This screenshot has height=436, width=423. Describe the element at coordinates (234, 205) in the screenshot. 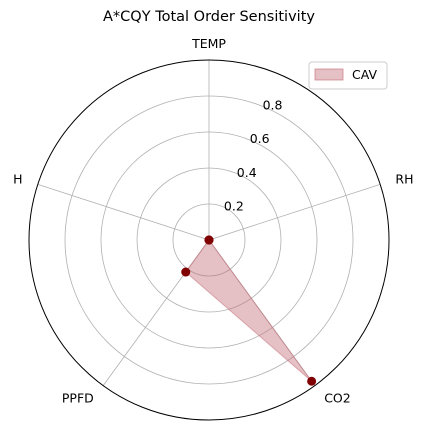

I see `tick-label-1: 0.2` at that location.